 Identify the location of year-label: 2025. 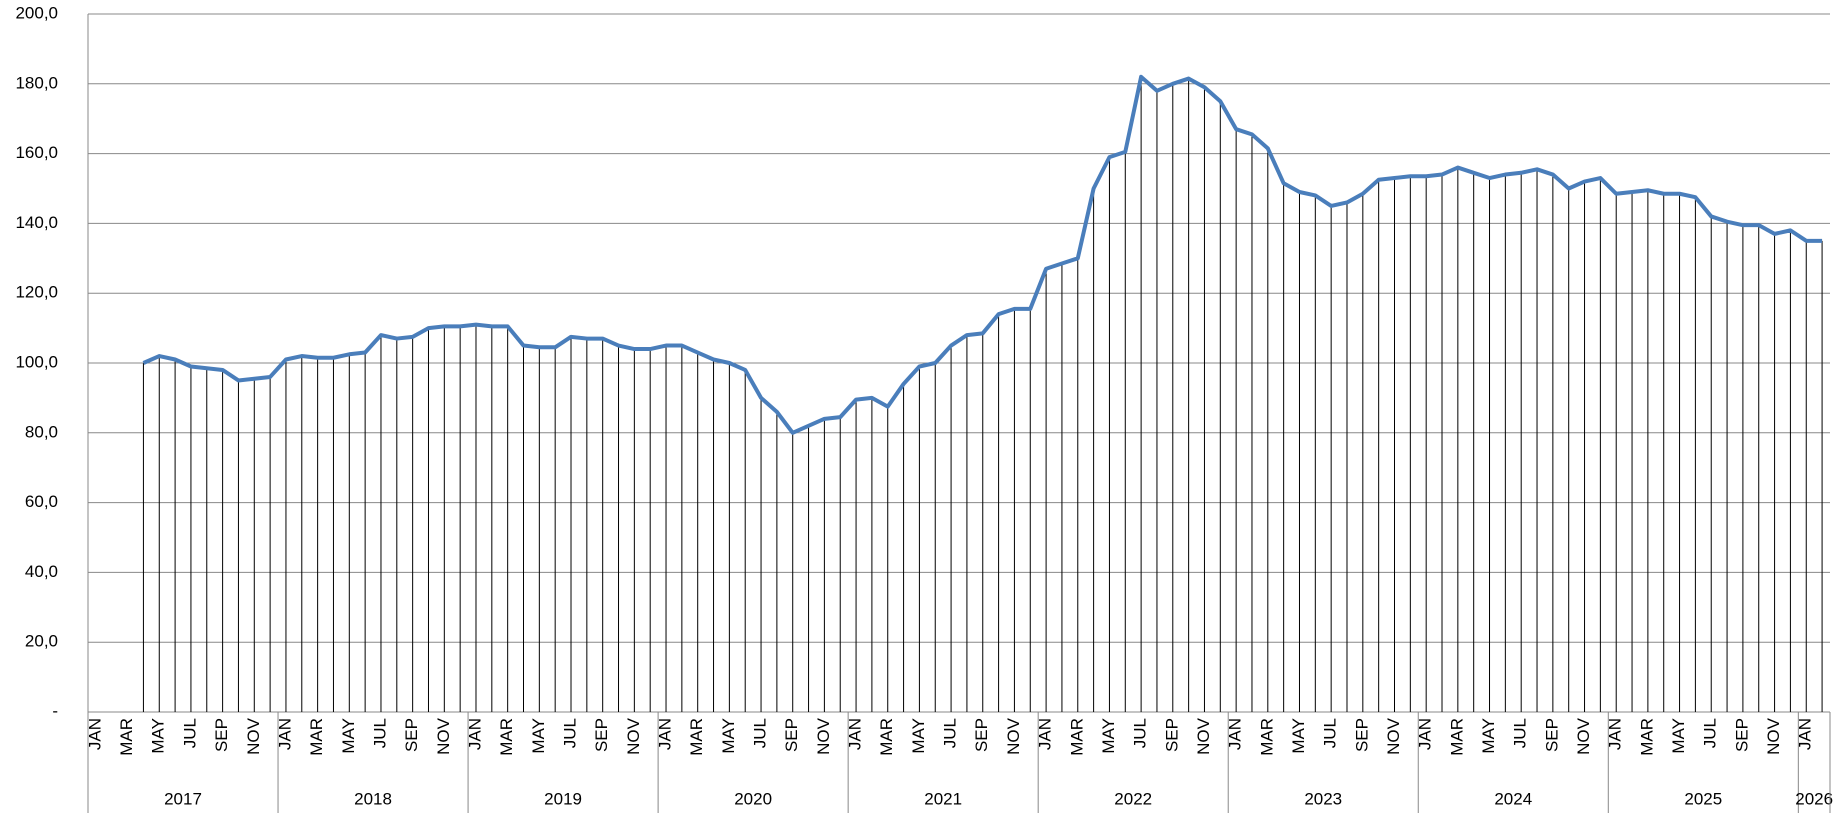
(1703, 798).